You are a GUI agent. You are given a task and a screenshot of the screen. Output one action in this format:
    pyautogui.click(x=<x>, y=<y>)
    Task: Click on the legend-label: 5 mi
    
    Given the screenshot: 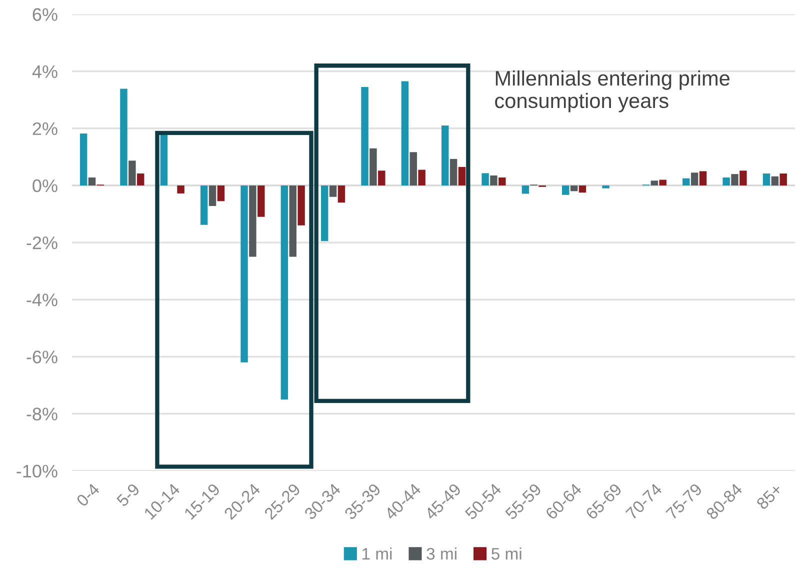 What is the action you would take?
    pyautogui.click(x=507, y=553)
    